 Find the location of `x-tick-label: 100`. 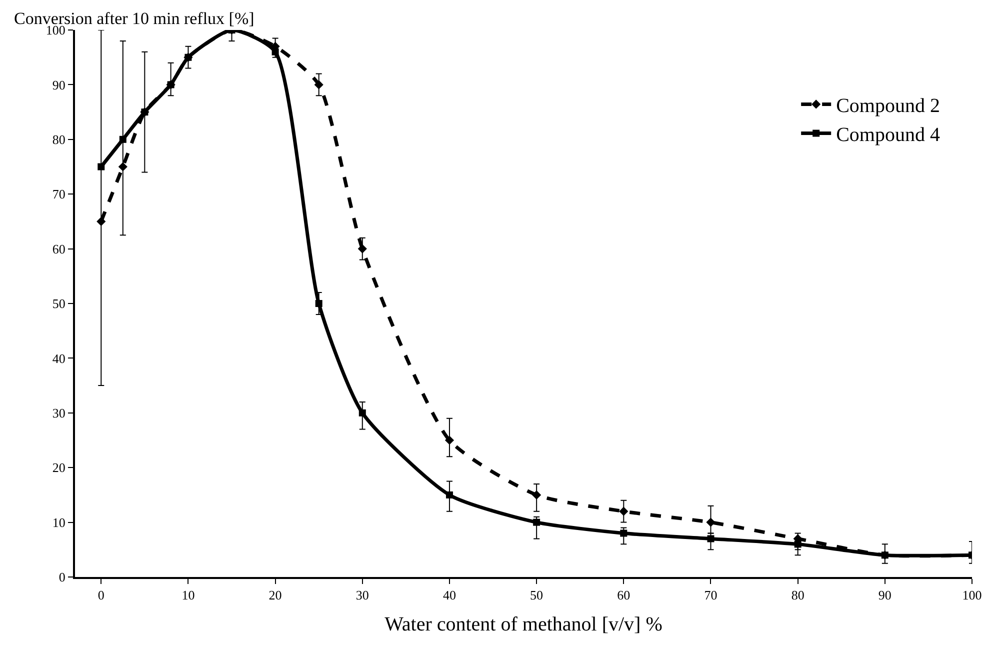

x-tick-label: 100 is located at coordinates (972, 595).